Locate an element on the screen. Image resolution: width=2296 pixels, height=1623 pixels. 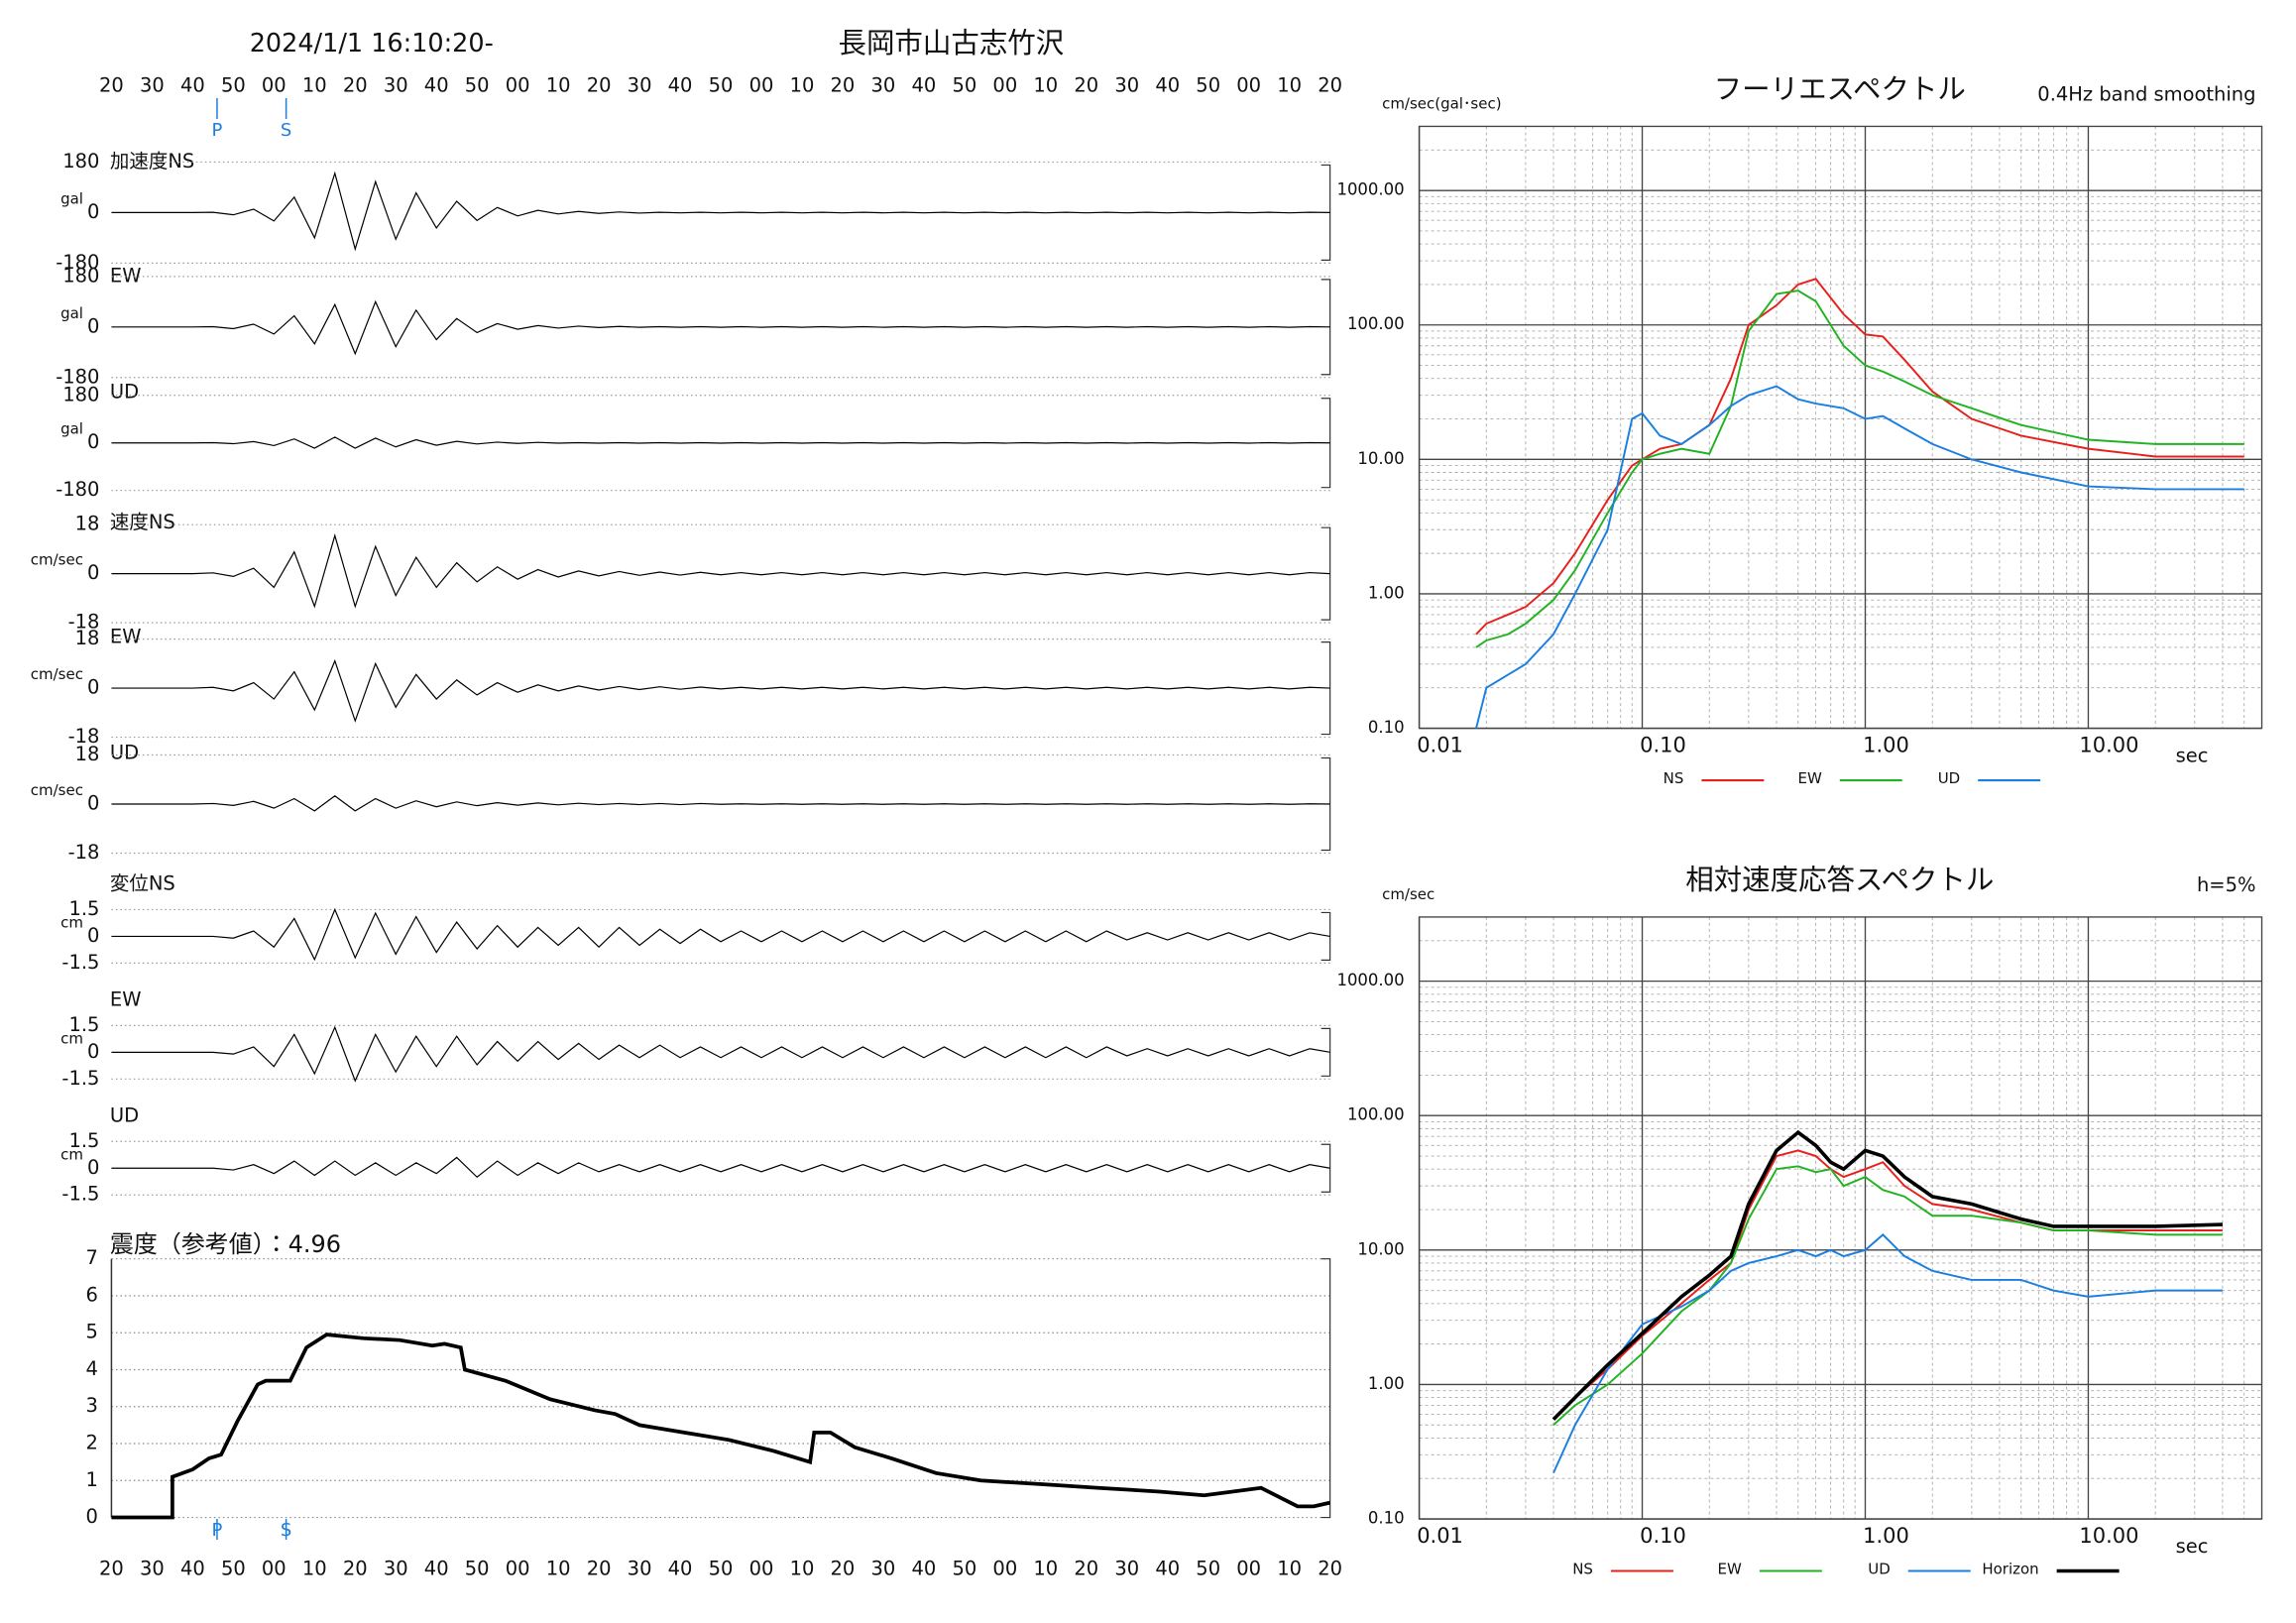
legend-label: UD is located at coordinates (1880, 1569).